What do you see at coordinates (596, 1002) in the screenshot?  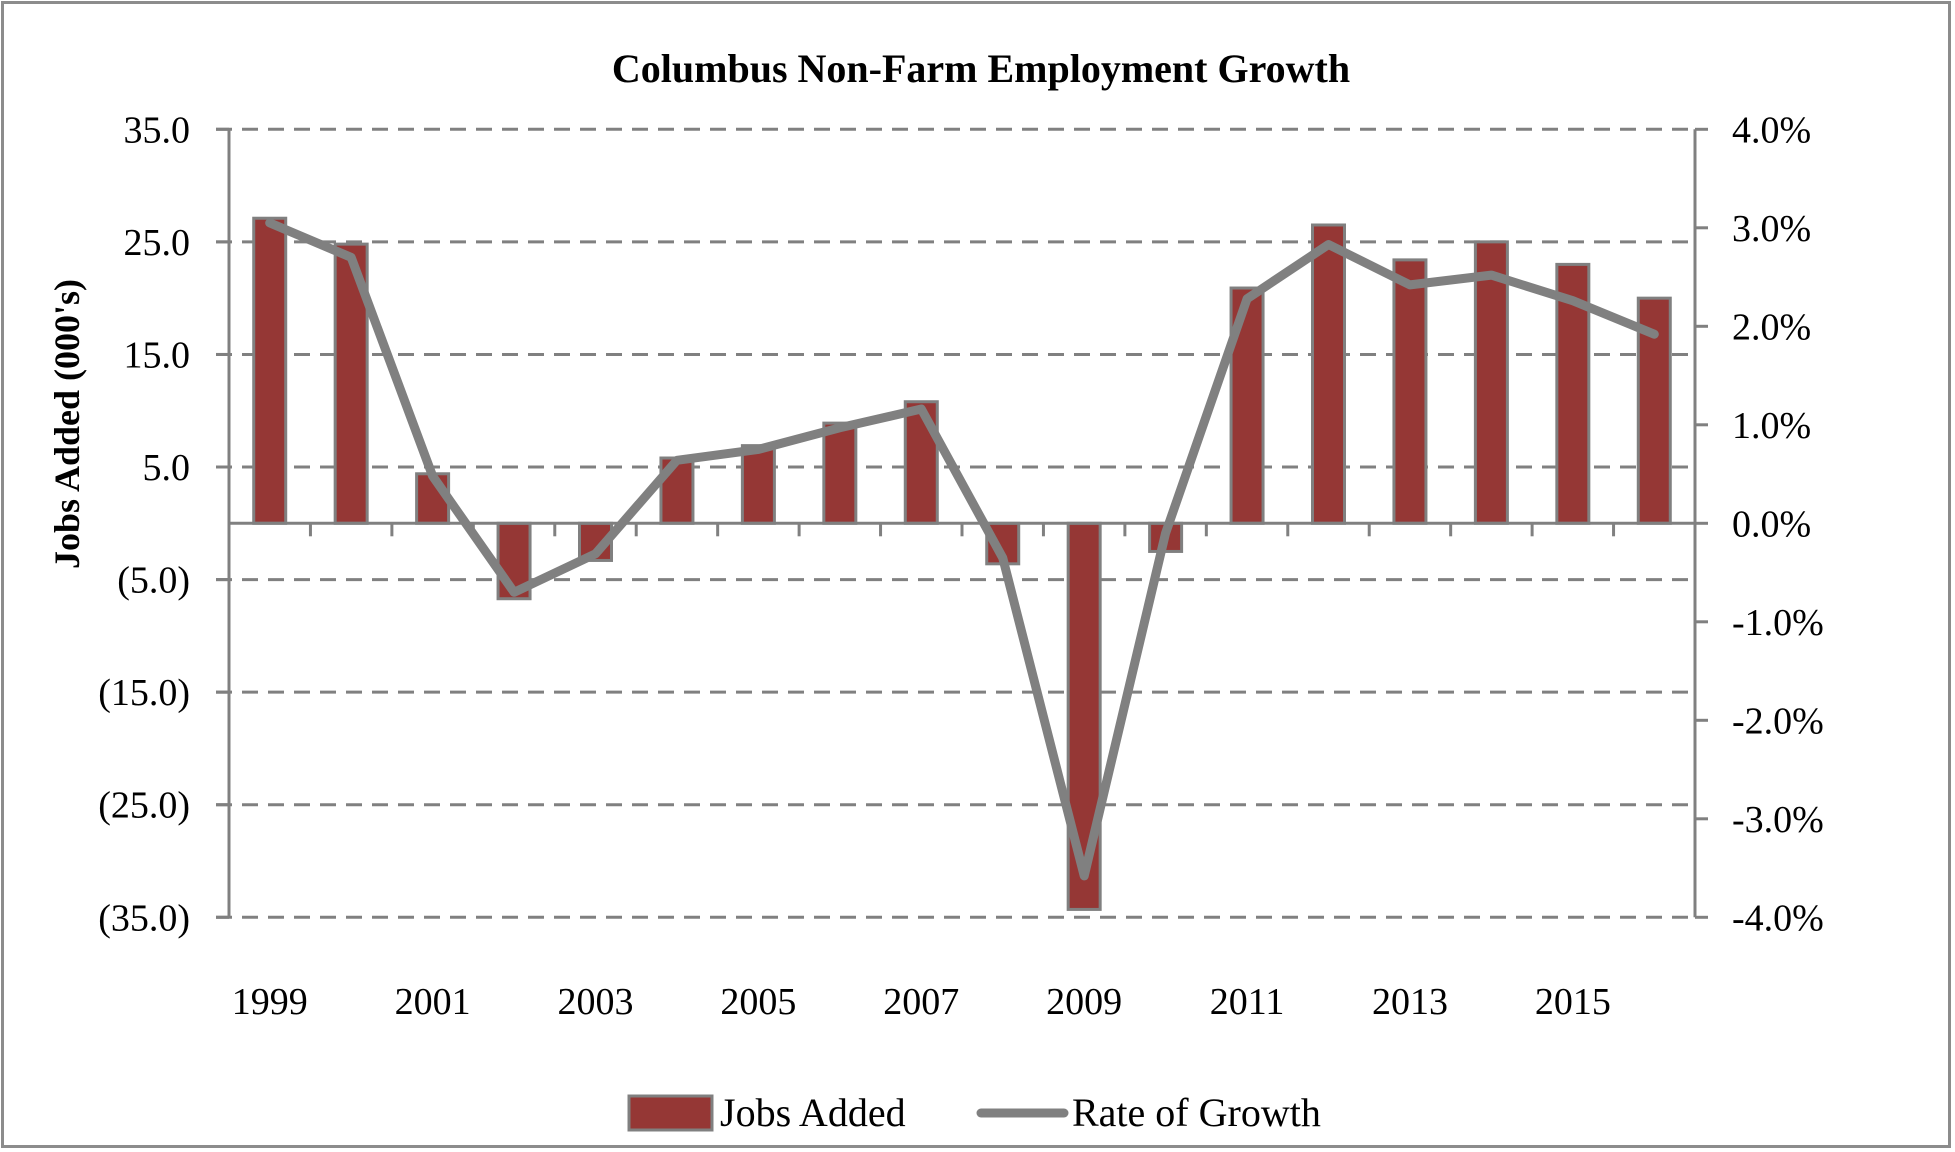 I see `x-tick-label: 2003` at bounding box center [596, 1002].